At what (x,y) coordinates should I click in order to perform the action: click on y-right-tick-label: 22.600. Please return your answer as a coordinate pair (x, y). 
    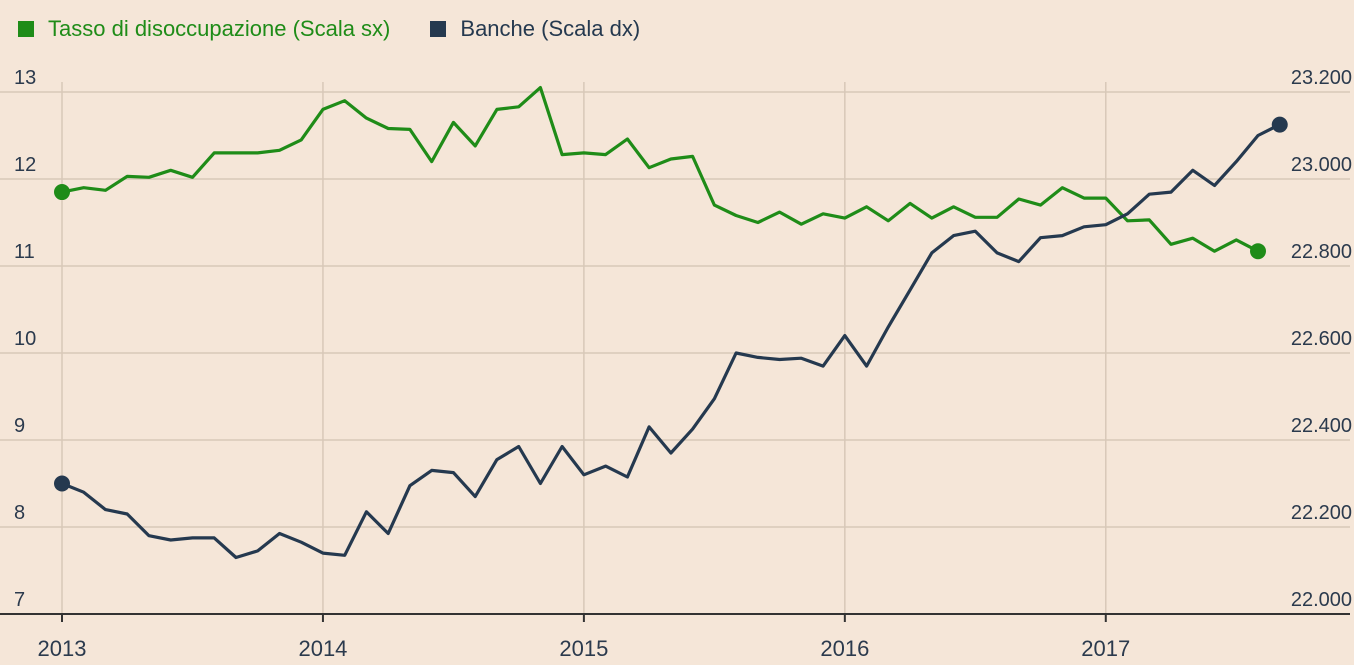
    Looking at the image, I should click on (1321, 339).